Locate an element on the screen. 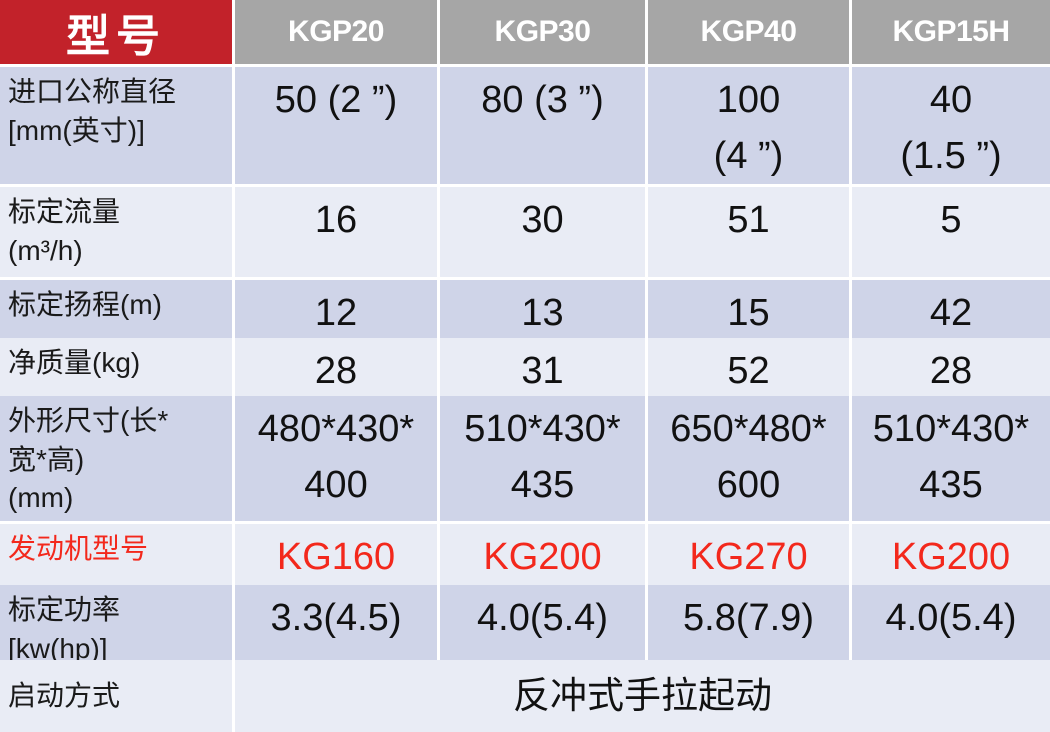  net-weight-kgp15h: 28 is located at coordinates (951, 369).